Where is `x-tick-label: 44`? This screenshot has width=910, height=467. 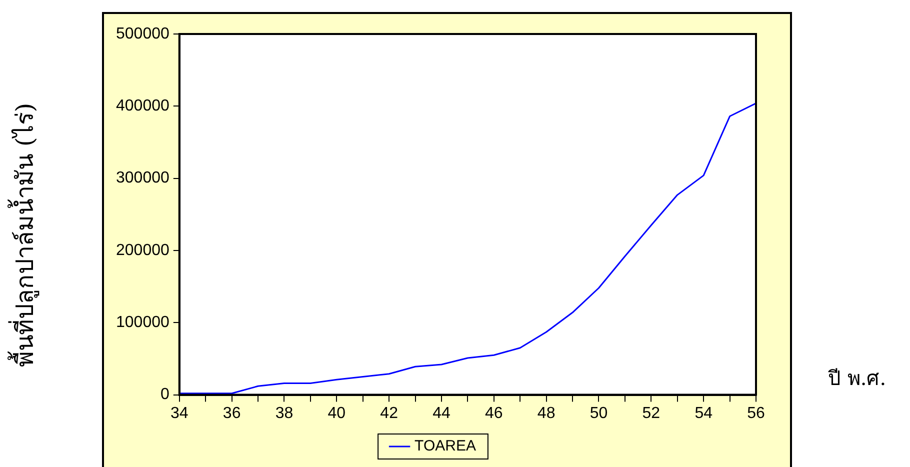
x-tick-label: 44 is located at coordinates (441, 413).